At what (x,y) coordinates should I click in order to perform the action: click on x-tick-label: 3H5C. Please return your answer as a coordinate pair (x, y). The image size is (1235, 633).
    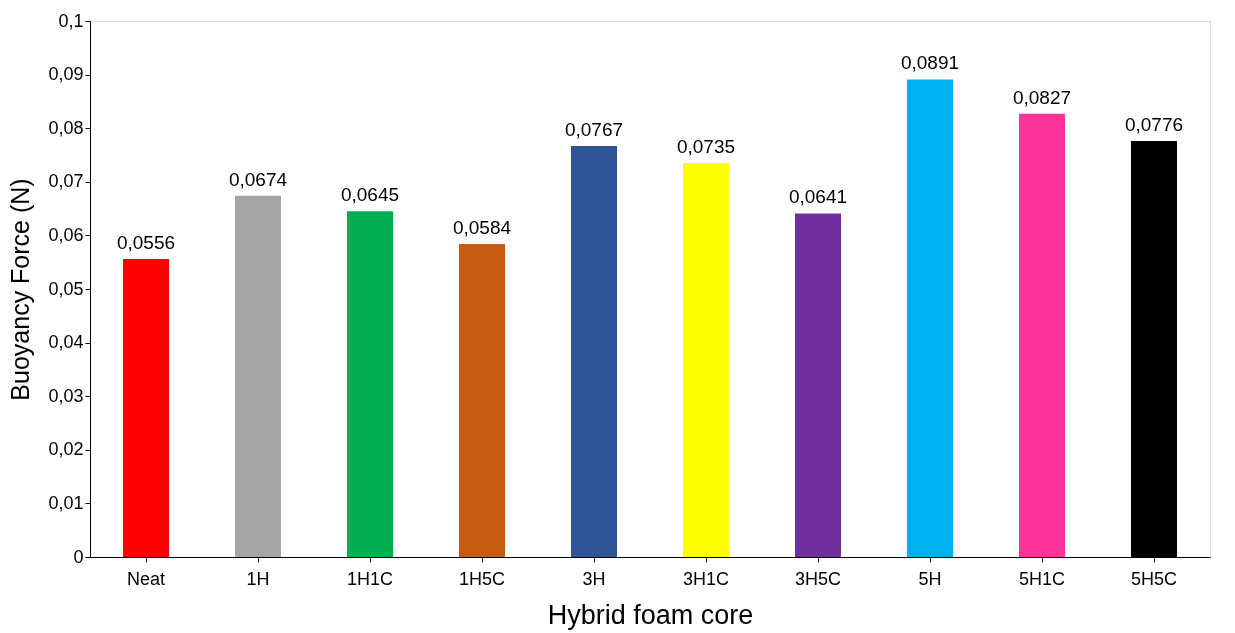
    Looking at the image, I should click on (818, 578).